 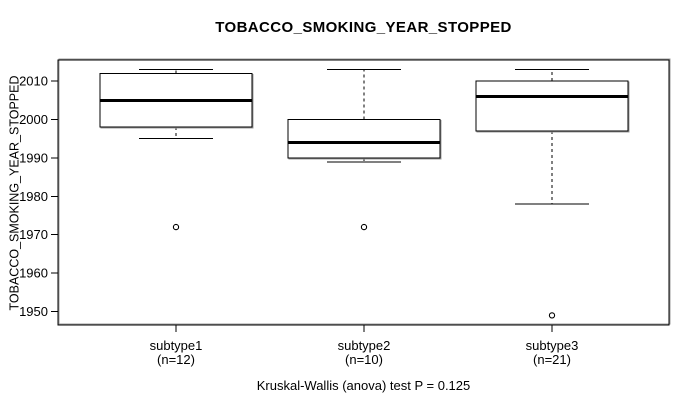 What do you see at coordinates (552, 359) in the screenshot?
I see `x-category-sublabel: (n=21)` at bounding box center [552, 359].